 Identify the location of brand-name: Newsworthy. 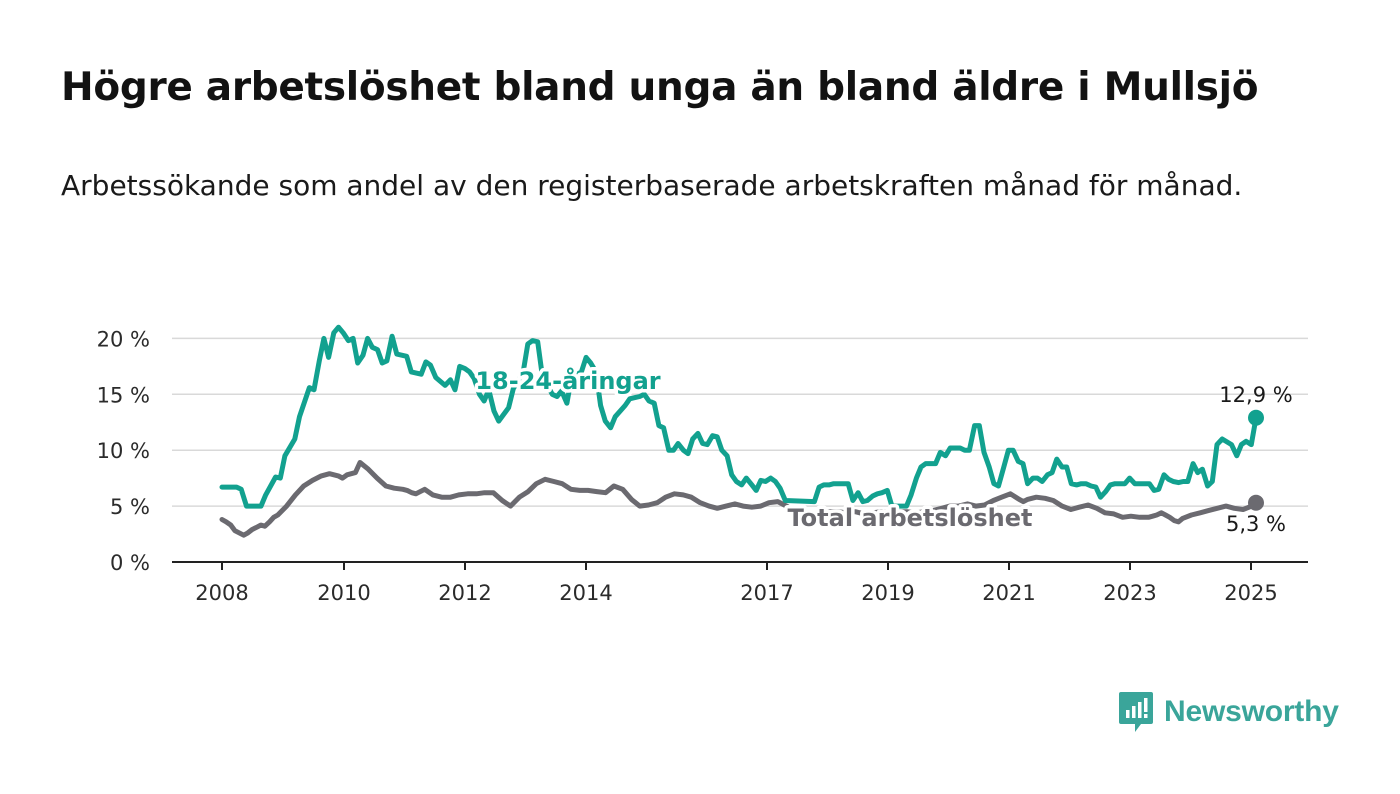
(1251, 711).